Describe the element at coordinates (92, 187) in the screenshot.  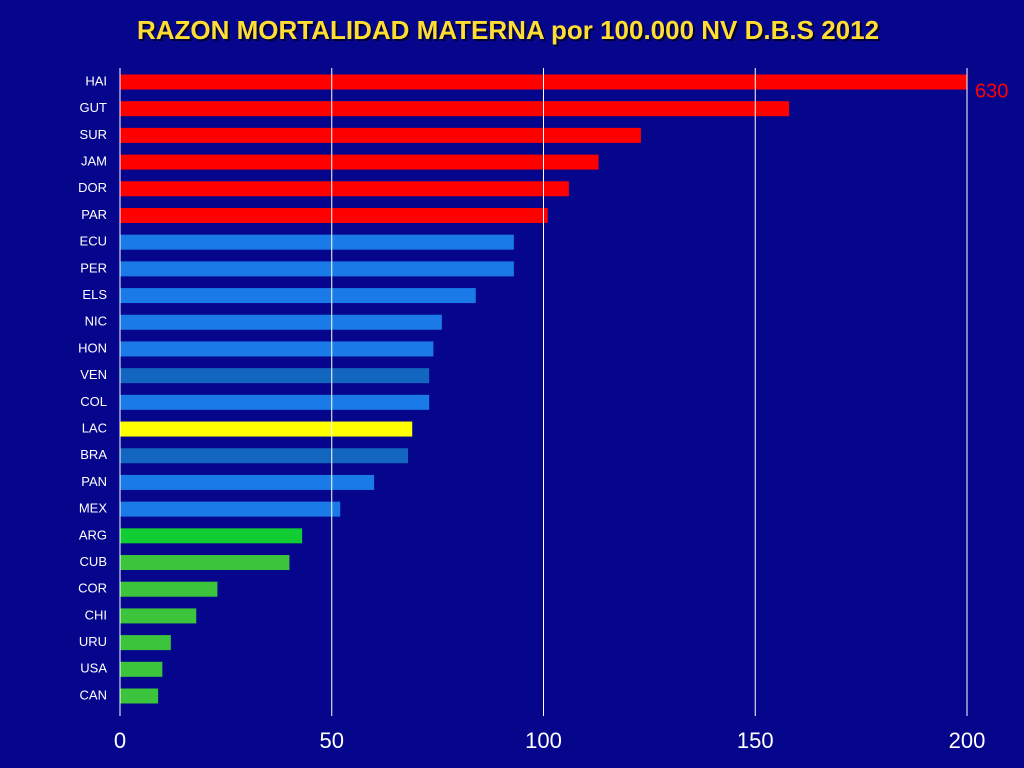
I see `y-tick-label: DOR` at that location.